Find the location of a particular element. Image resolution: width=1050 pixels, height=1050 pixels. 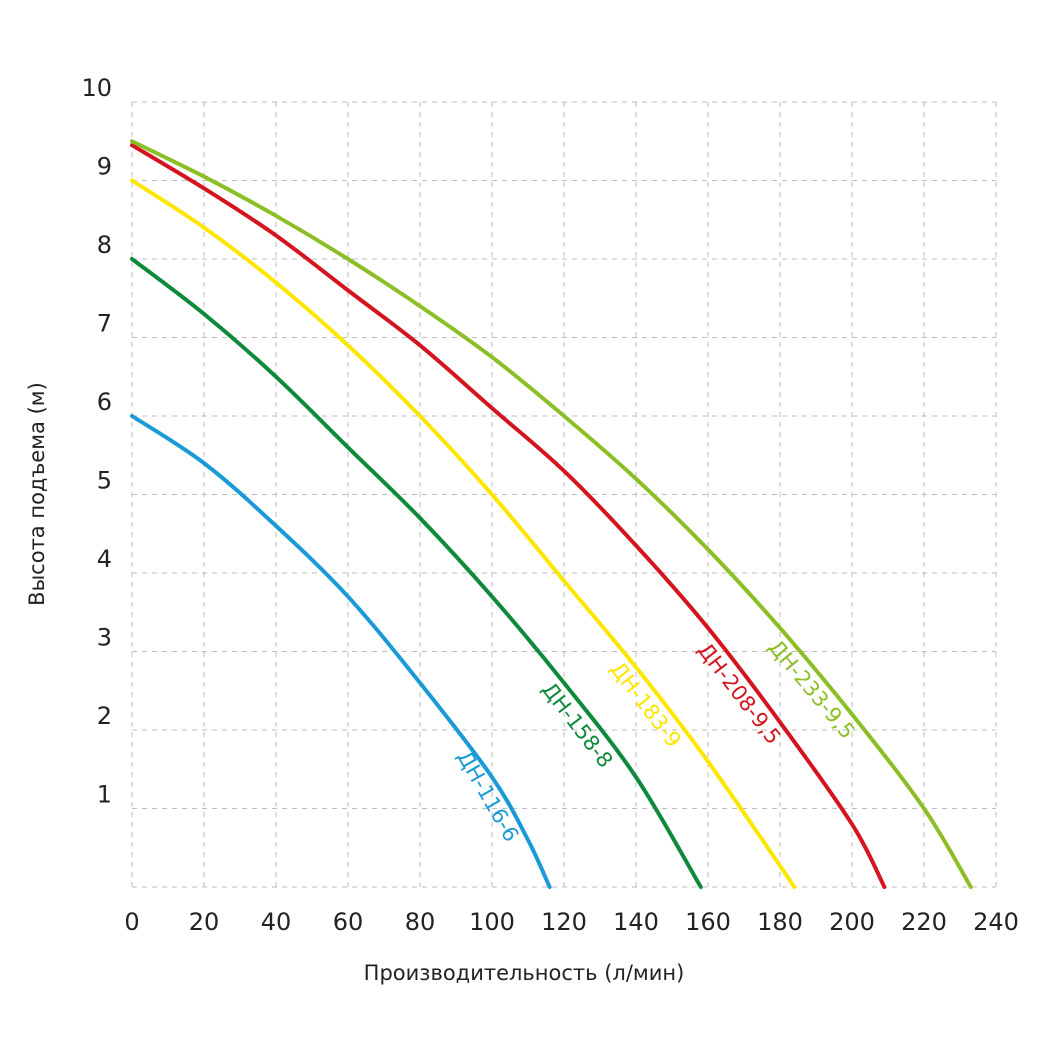

series-label-1: ДН-116-6 is located at coordinates (487, 795).